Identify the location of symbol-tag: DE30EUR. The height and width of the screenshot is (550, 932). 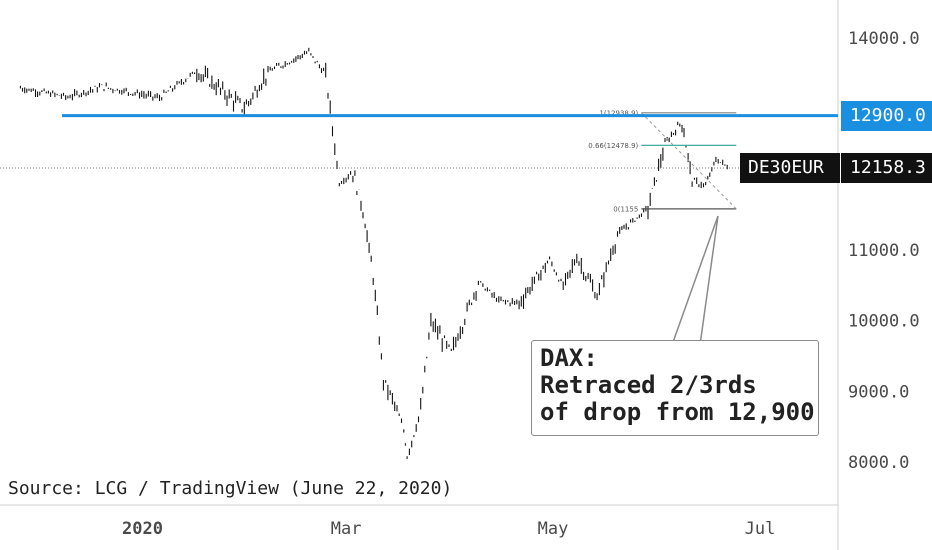
(790, 168).